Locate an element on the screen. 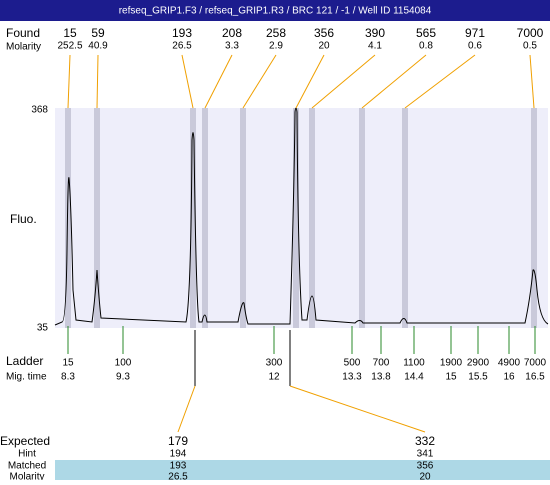 The height and width of the screenshot is (485, 550). title-bar is located at coordinates (275, 10).